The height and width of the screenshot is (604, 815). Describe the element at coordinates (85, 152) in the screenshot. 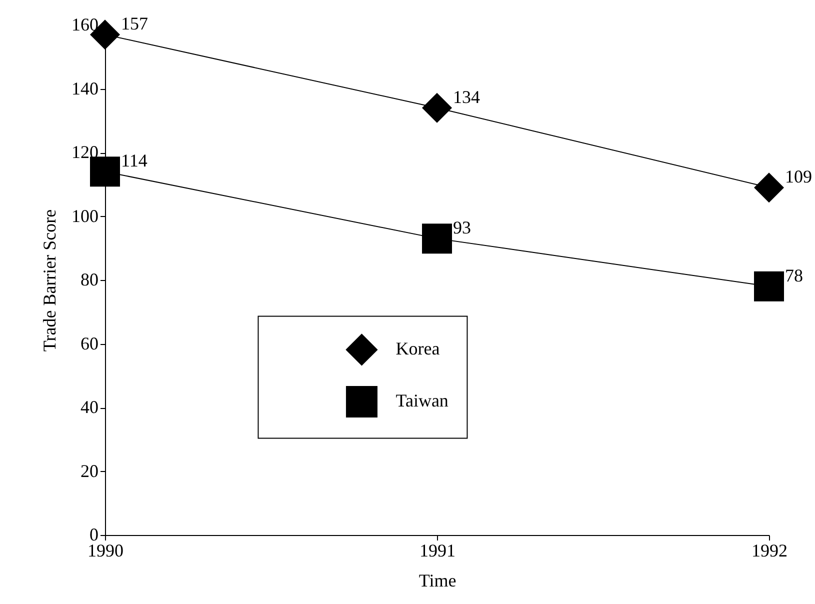

I see `y-tick-label: 120` at that location.